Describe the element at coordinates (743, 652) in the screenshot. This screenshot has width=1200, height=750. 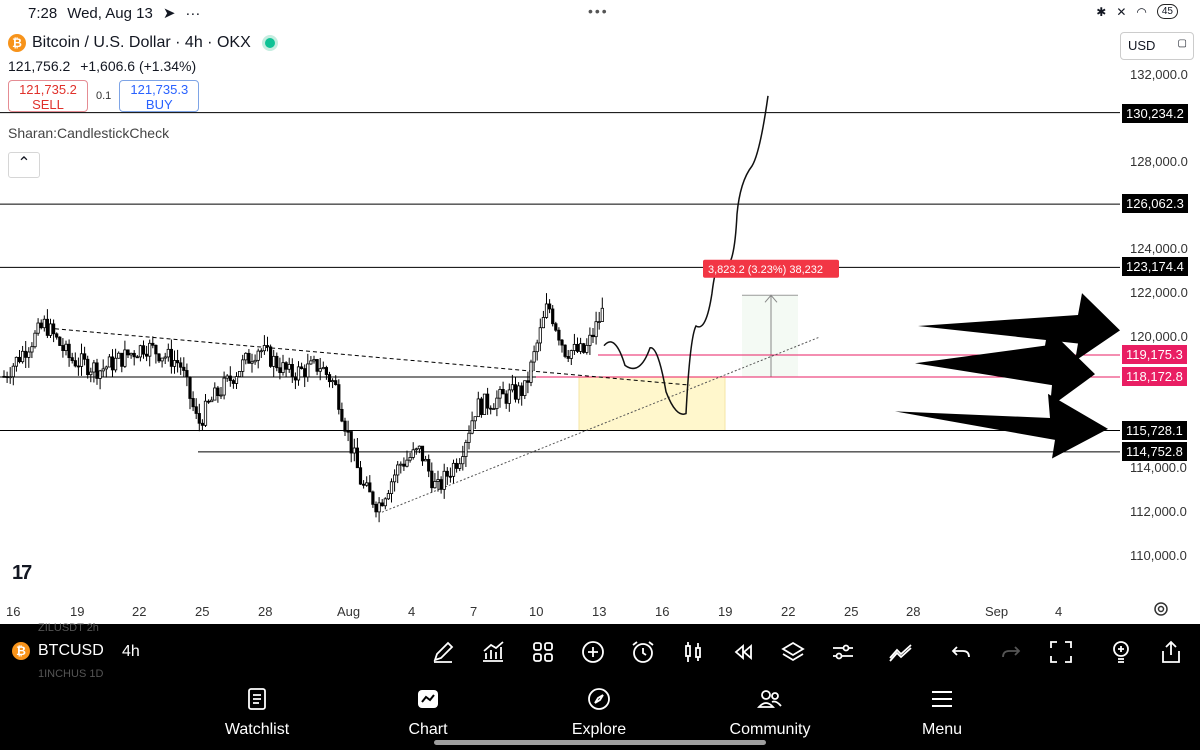
I see `replay-icon` at that location.